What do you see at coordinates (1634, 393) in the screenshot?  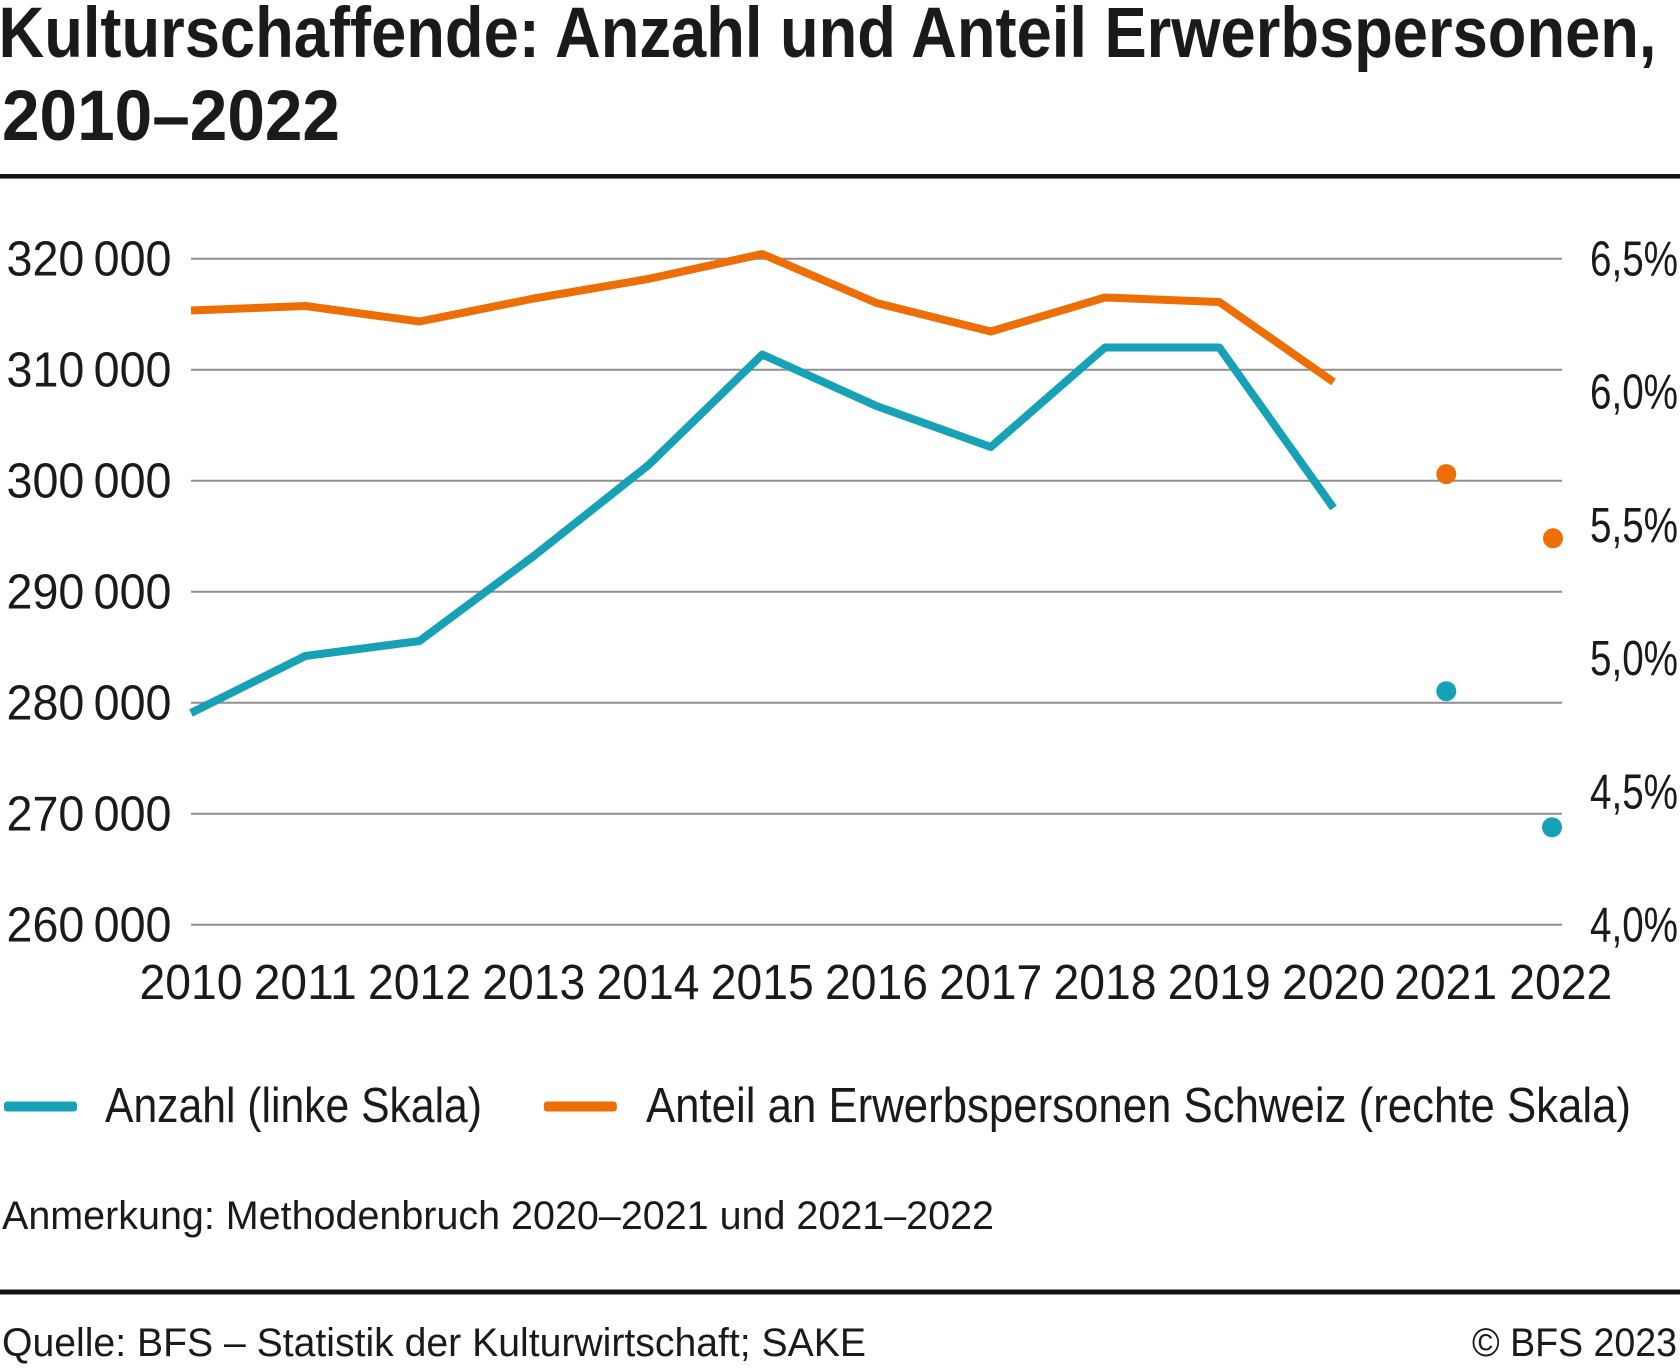 I see `svg-text: 6,0%` at bounding box center [1634, 393].